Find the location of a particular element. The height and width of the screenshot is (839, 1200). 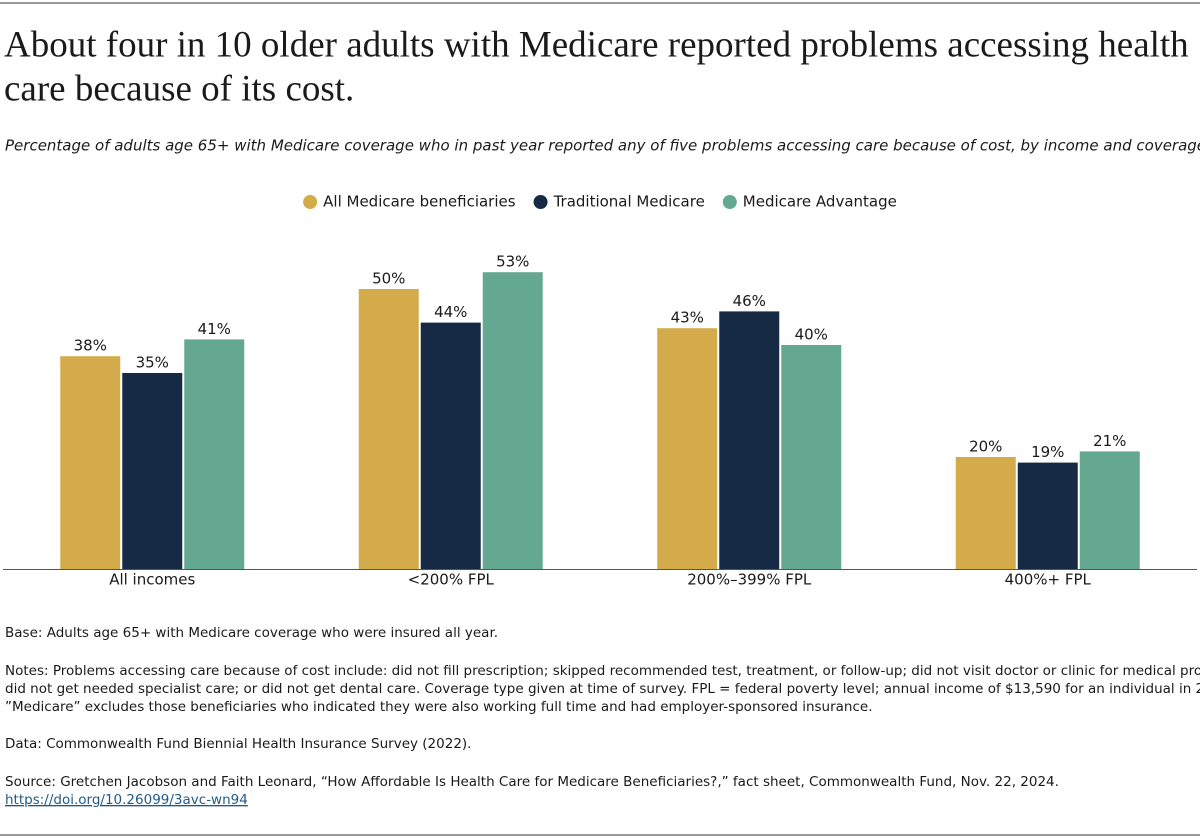

data-label: 21% is located at coordinates (1109, 441).